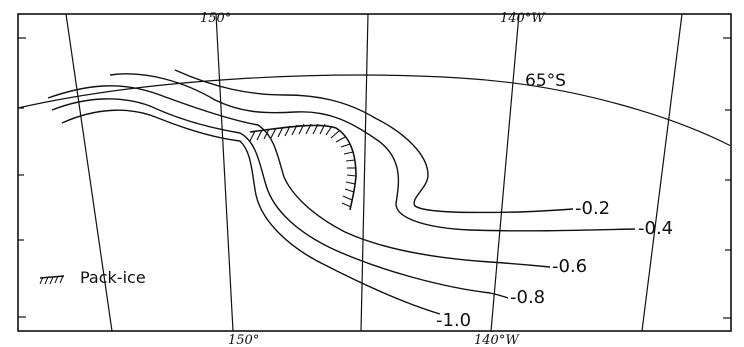 This screenshot has height=347, width=744. What do you see at coordinates (497, 340) in the screenshot?
I see `bottom-label-140w: 140°W` at bounding box center [497, 340].